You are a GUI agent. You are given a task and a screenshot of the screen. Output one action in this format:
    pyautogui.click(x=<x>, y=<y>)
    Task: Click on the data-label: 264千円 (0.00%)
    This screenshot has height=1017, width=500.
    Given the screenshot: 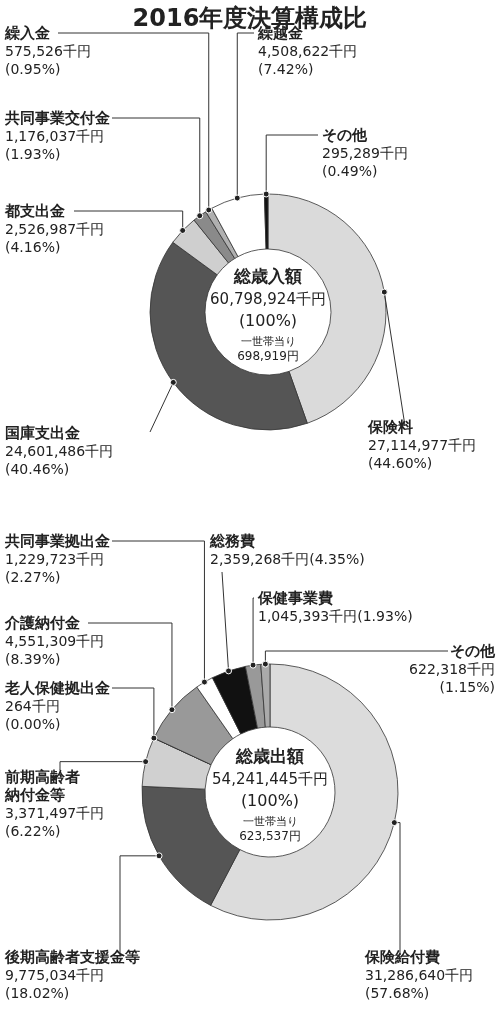 What is the action you would take?
    pyautogui.click(x=33, y=715)
    